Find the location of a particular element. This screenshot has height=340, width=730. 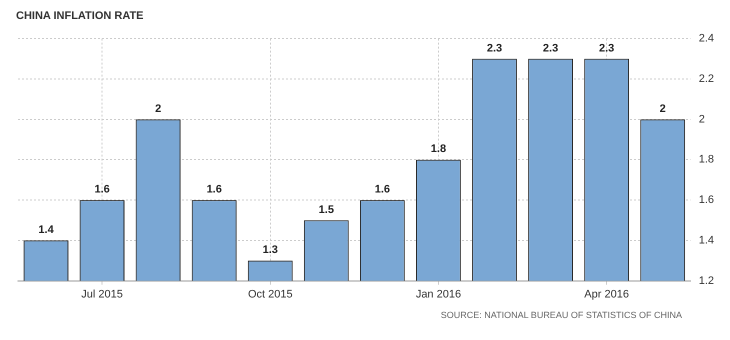

y-tick-label: 2 is located at coordinates (701, 119).